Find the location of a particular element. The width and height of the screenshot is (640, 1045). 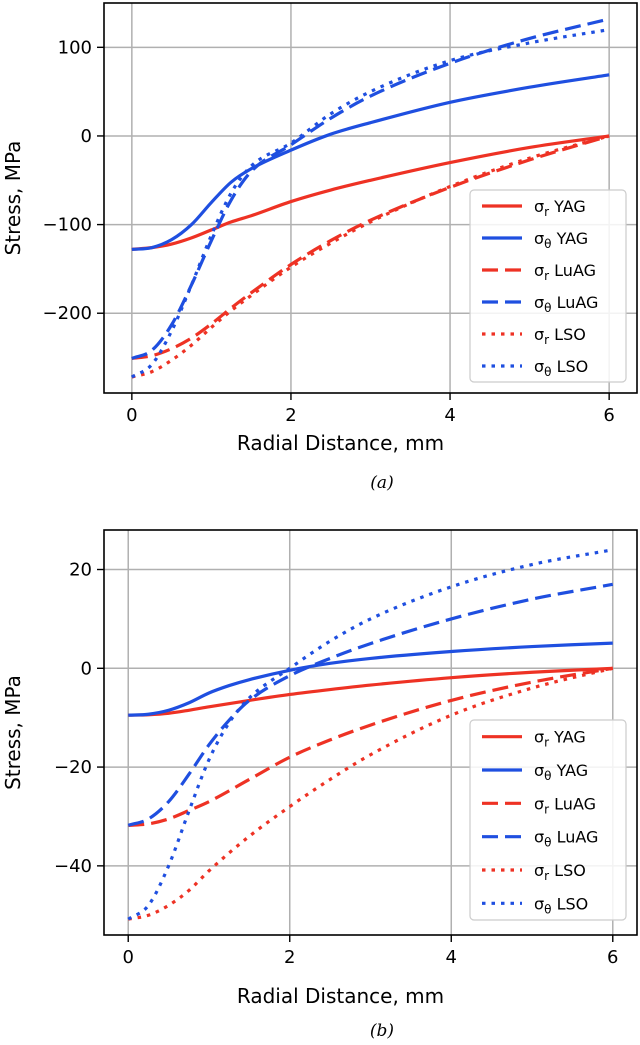

y-tick-label: −20 is located at coordinates (73, 767).